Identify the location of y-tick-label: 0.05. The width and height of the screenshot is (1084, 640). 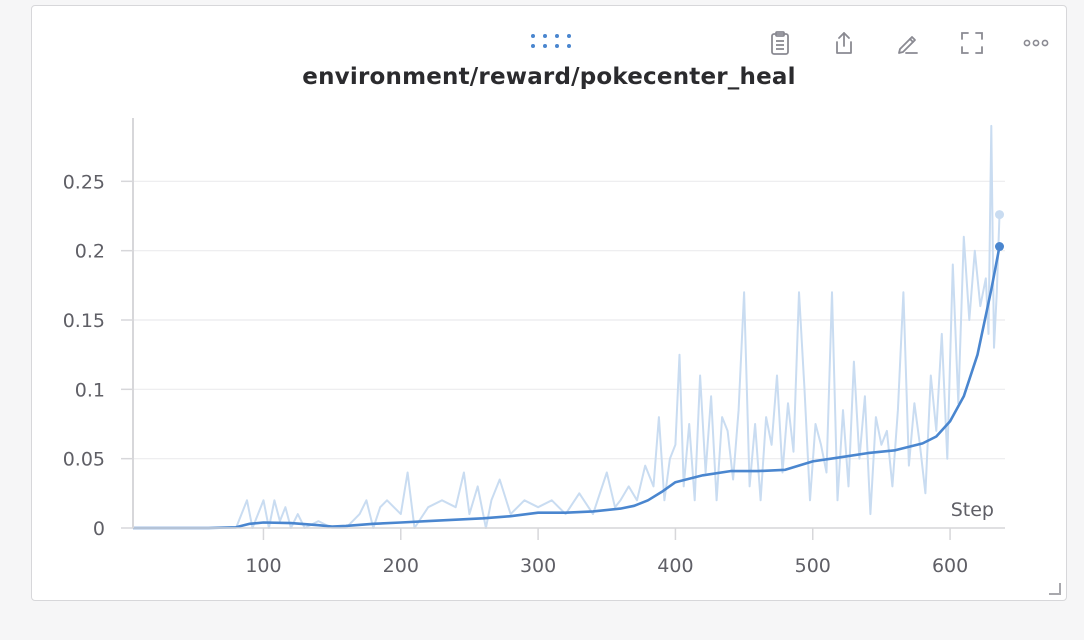
(84, 460).